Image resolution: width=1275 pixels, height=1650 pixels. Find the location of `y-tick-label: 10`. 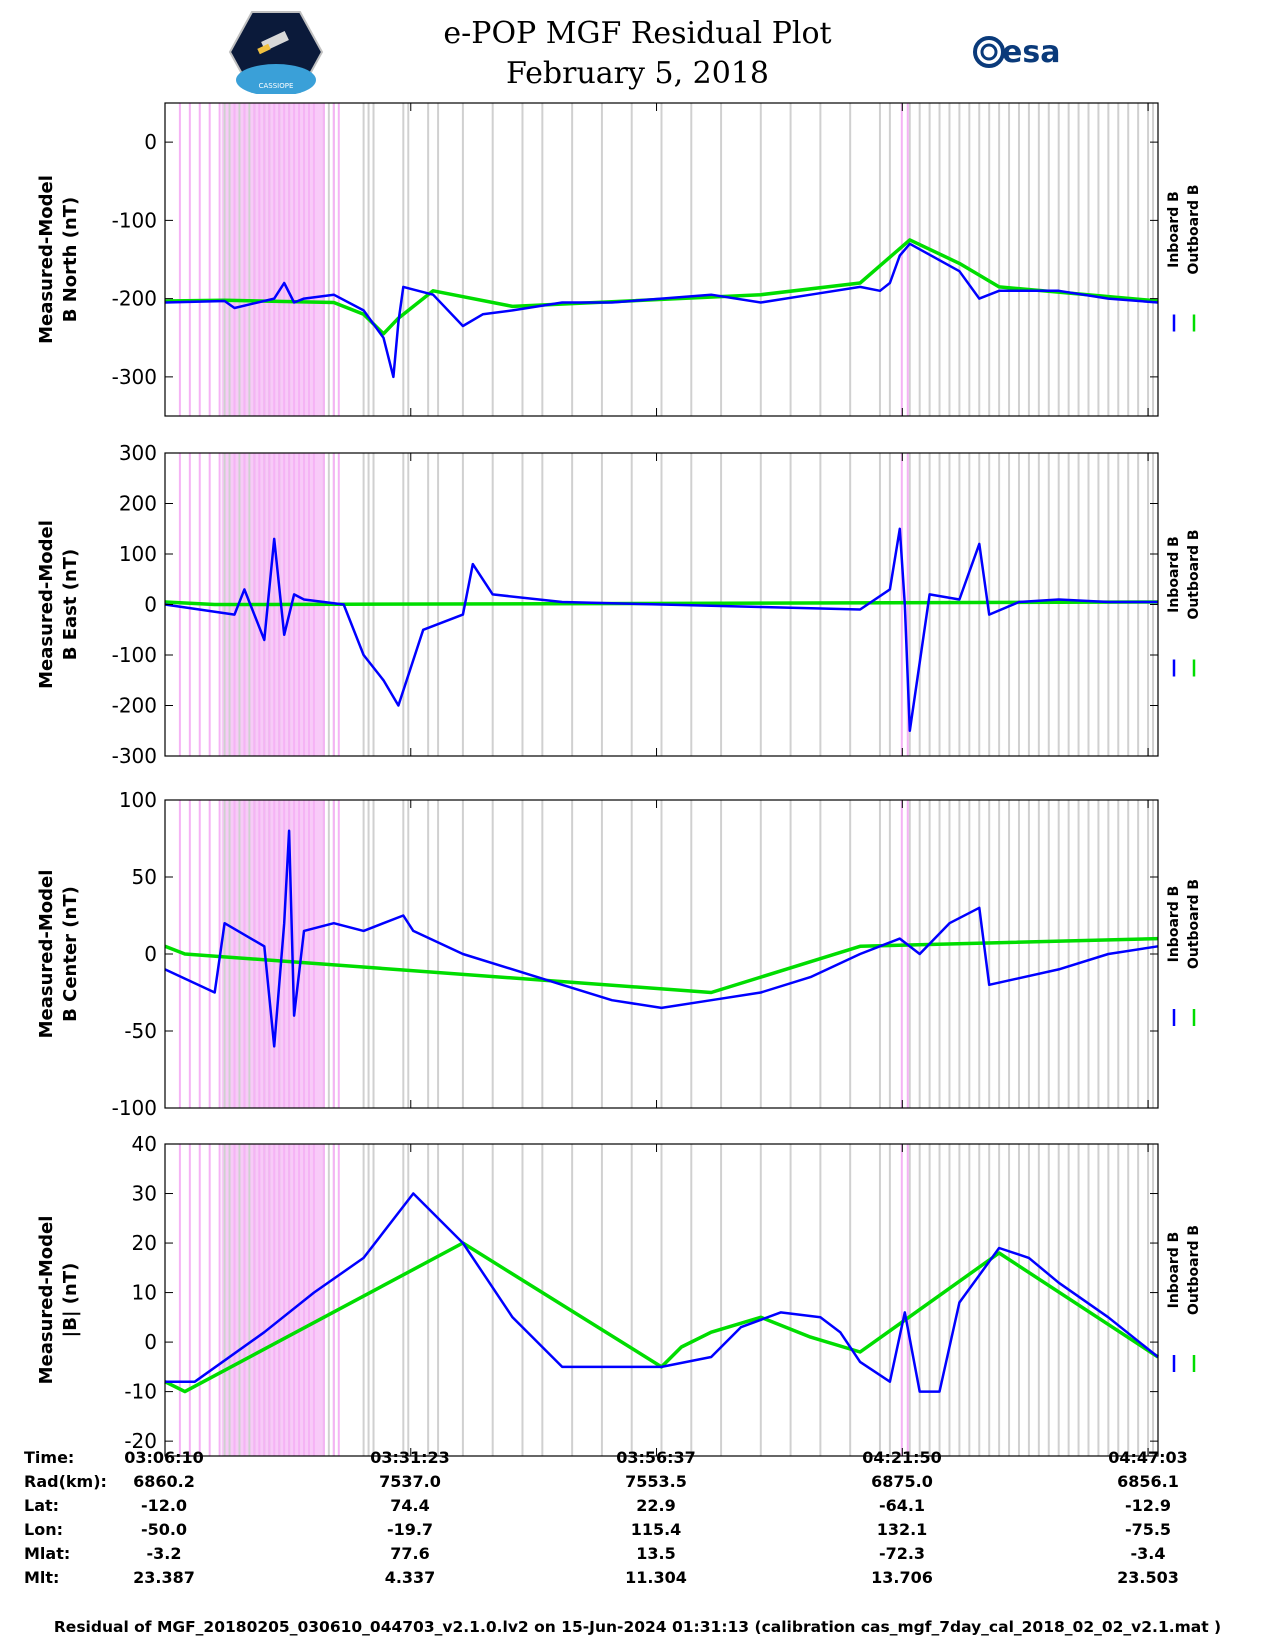

y-tick-label: 10 is located at coordinates (144, 1293).